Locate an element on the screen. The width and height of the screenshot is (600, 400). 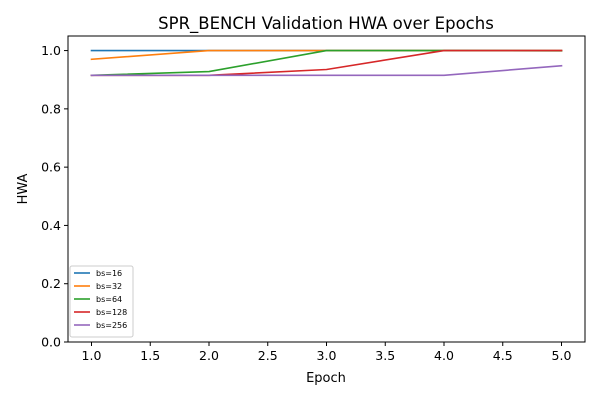
series-lines is located at coordinates (326, 63).